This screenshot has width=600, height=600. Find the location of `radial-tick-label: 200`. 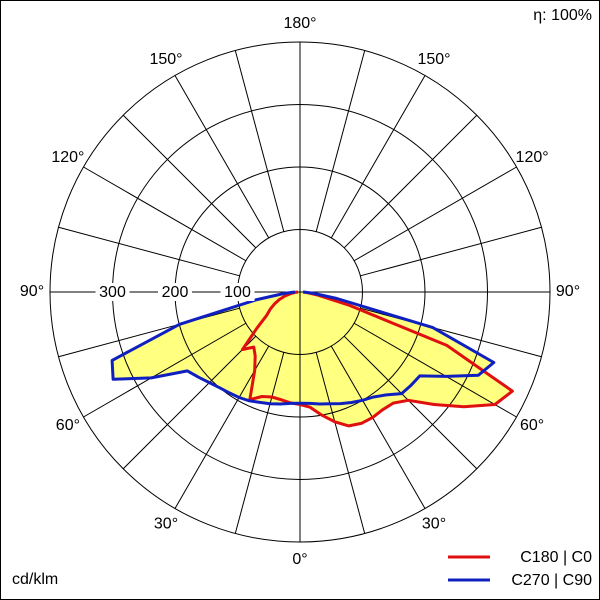

radial-tick-label: 200 is located at coordinates (175, 292).